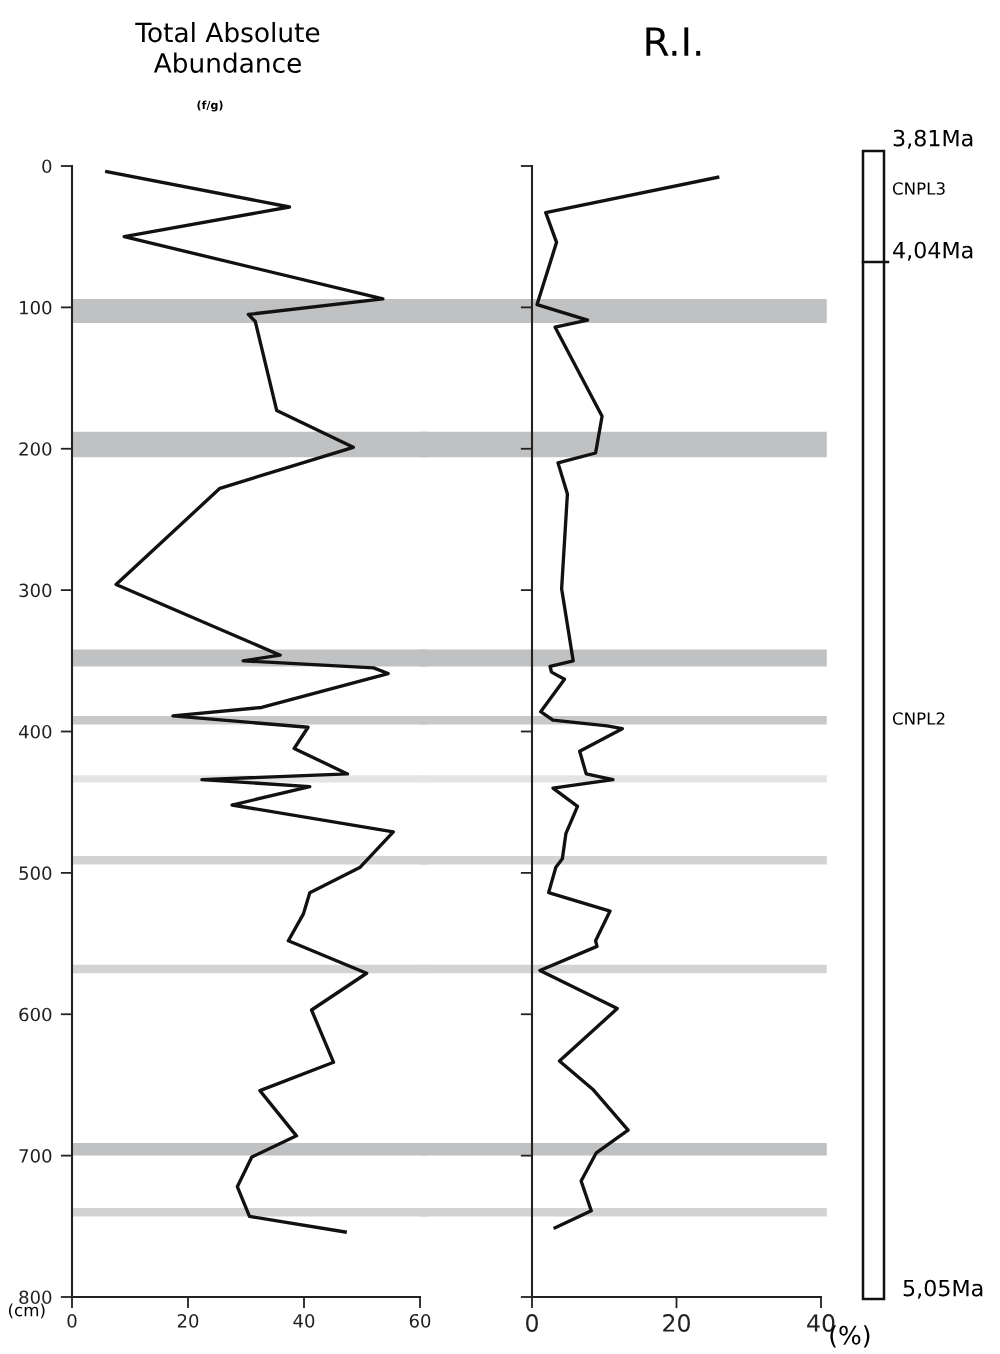 The image size is (1000, 1354). What do you see at coordinates (933, 251) in the screenshot?
I see `text: 4,04Ma` at bounding box center [933, 251].